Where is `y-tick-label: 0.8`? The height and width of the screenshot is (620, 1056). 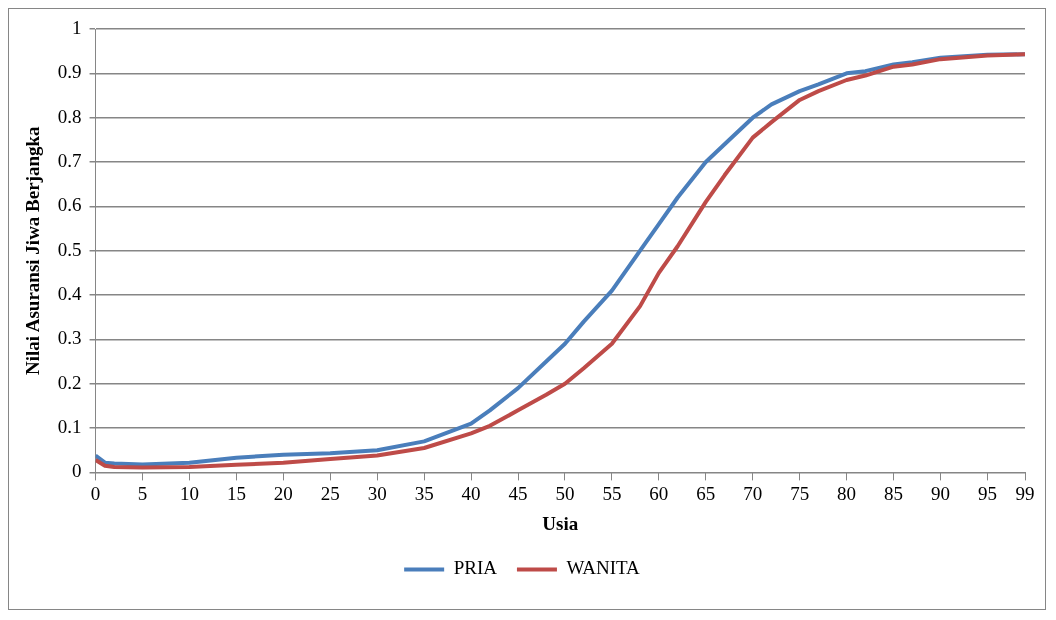 y-tick-label: 0.8 is located at coordinates (69, 116).